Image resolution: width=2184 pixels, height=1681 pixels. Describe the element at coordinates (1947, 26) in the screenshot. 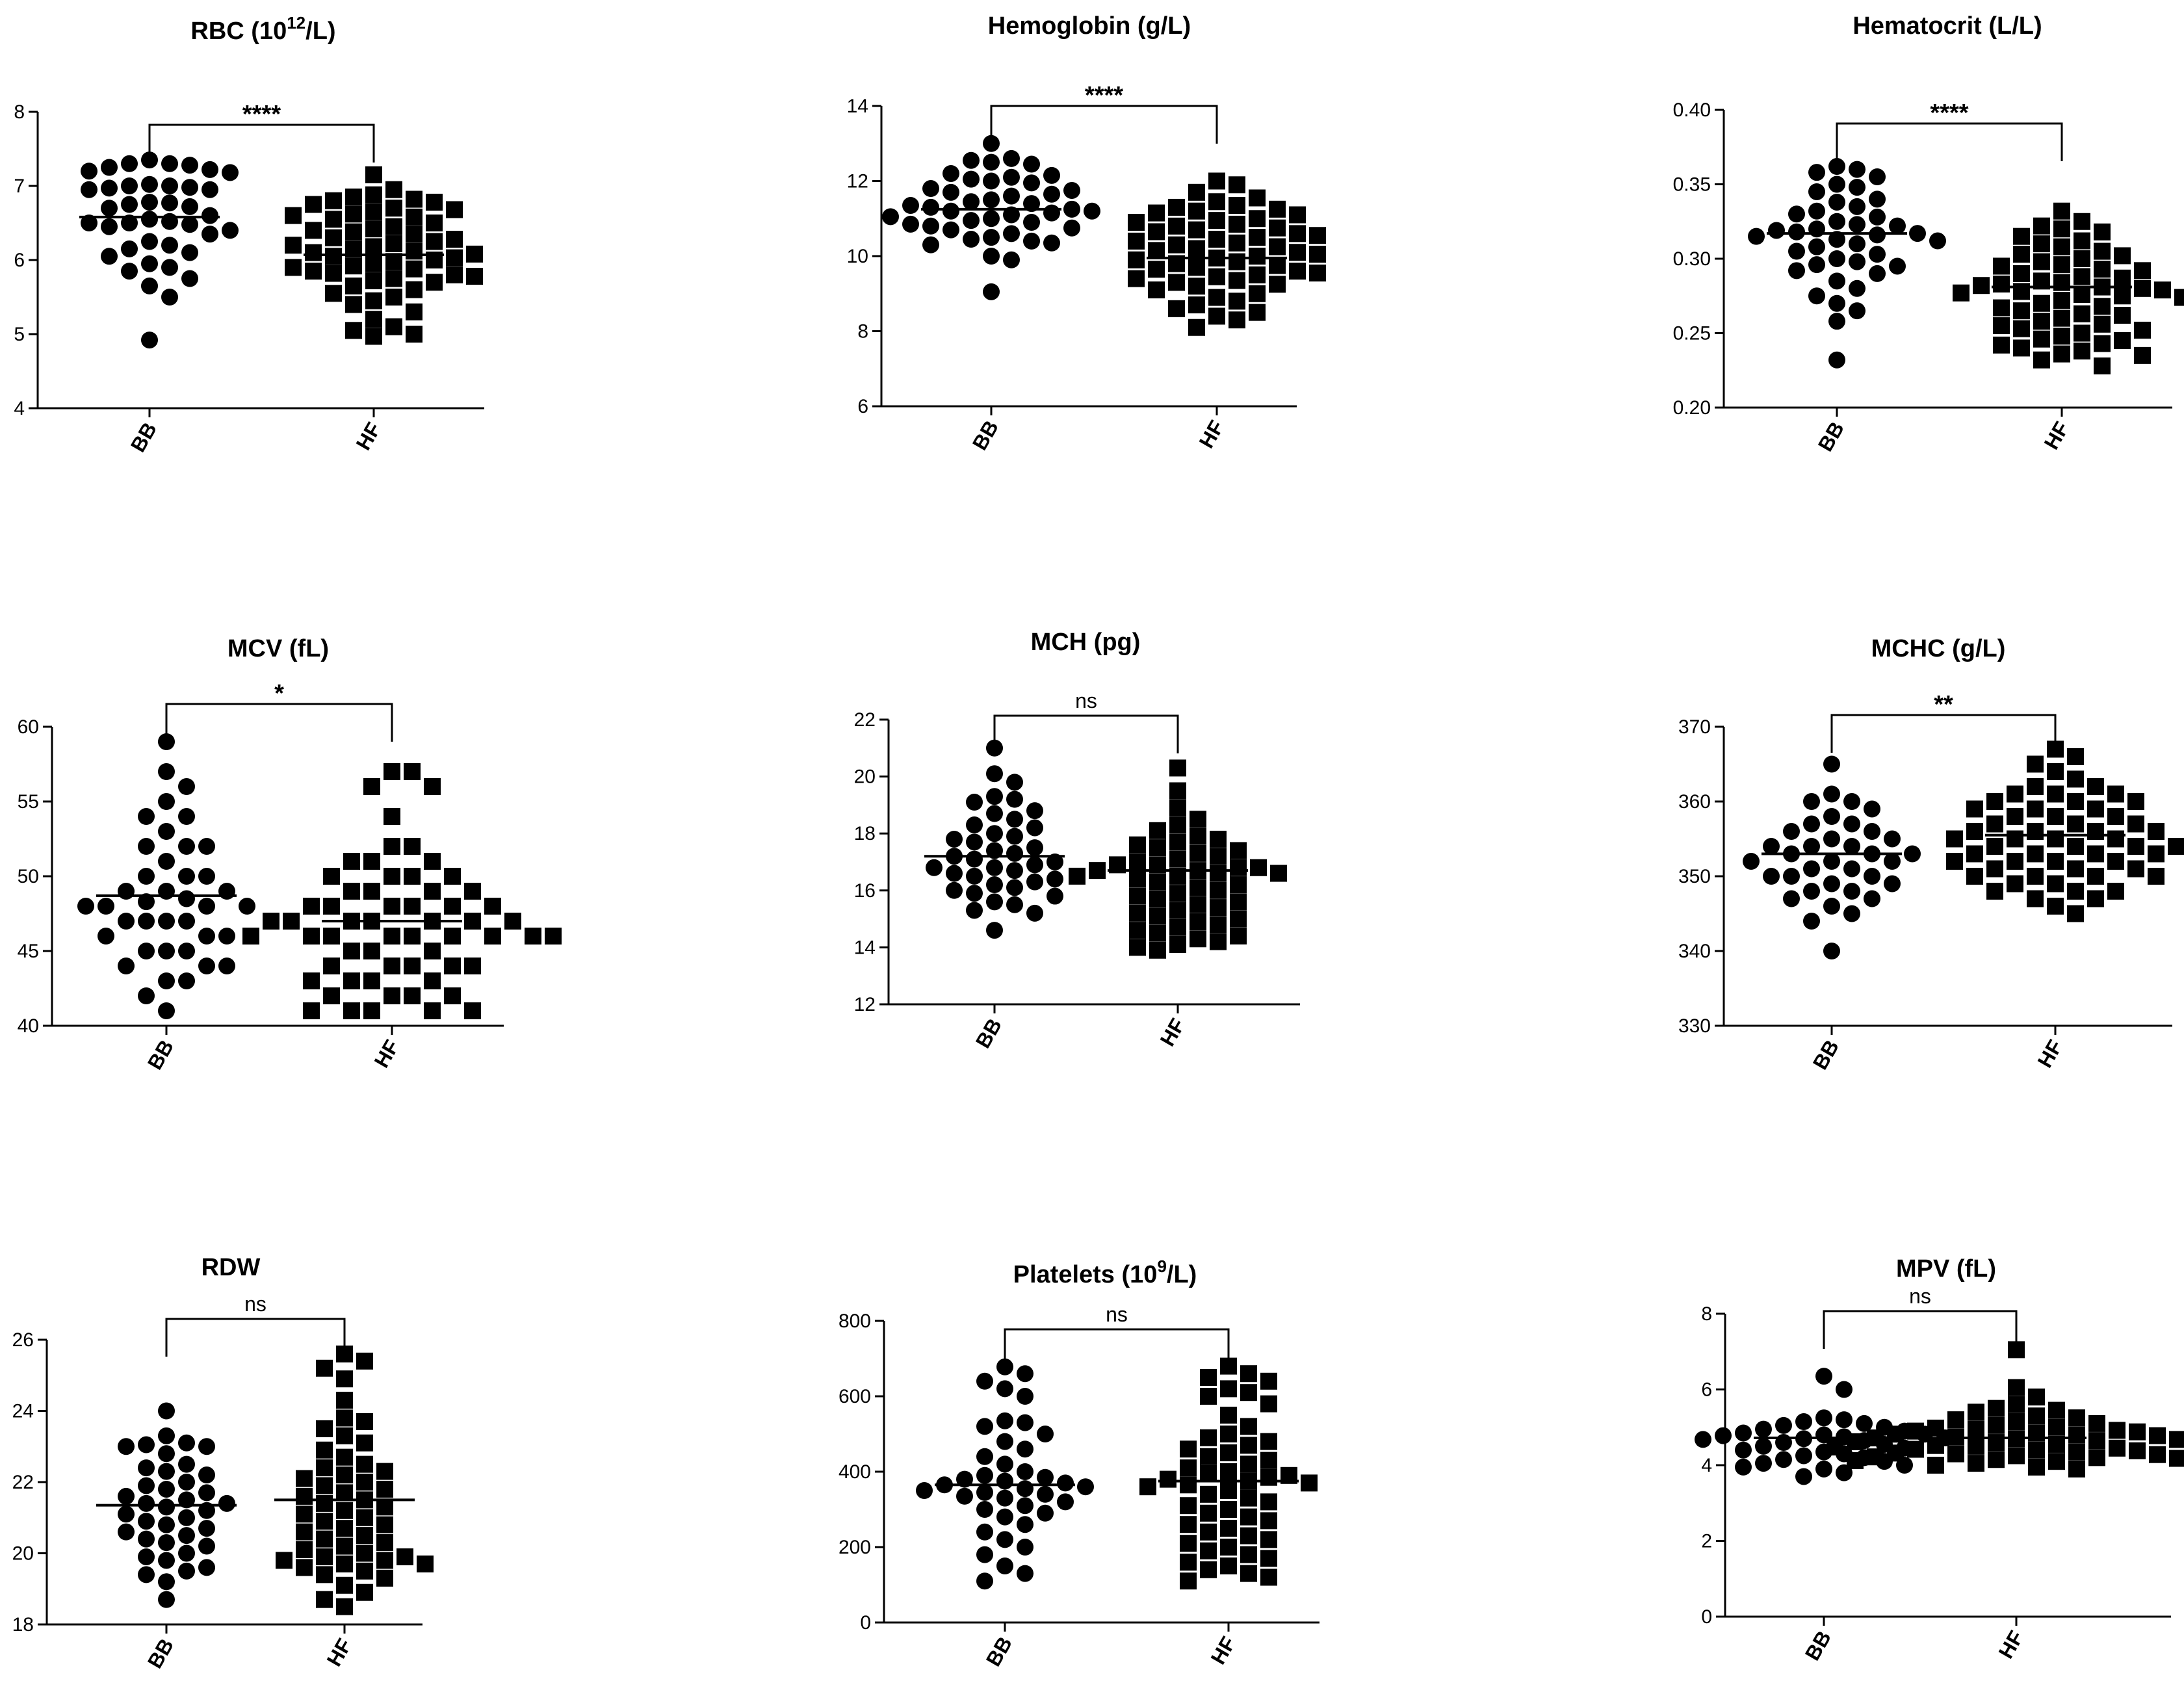

I see `panel-title-text: Hematocrit (L/L)` at that location.